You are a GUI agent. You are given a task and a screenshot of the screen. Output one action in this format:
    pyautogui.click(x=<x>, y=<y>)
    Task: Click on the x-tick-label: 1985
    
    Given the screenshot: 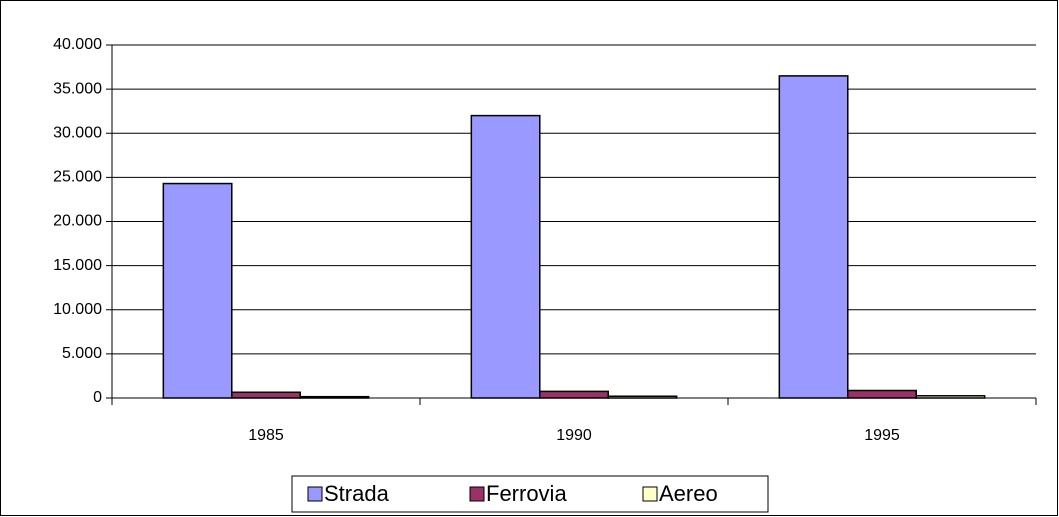 What is the action you would take?
    pyautogui.click(x=266, y=435)
    